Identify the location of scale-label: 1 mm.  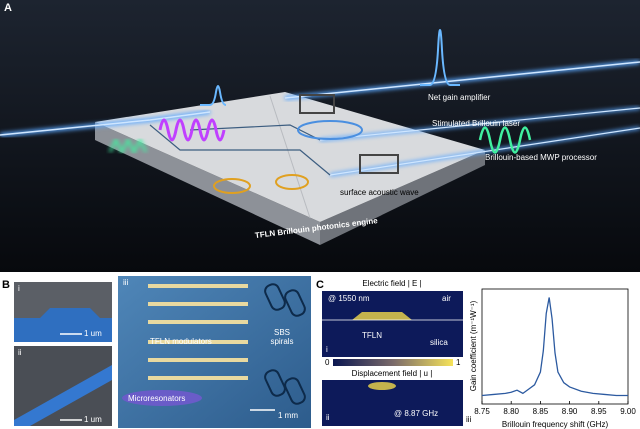
(288, 415).